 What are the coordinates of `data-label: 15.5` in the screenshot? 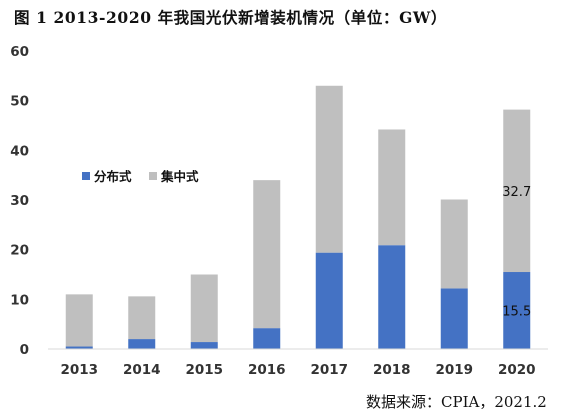 It's located at (516, 312).